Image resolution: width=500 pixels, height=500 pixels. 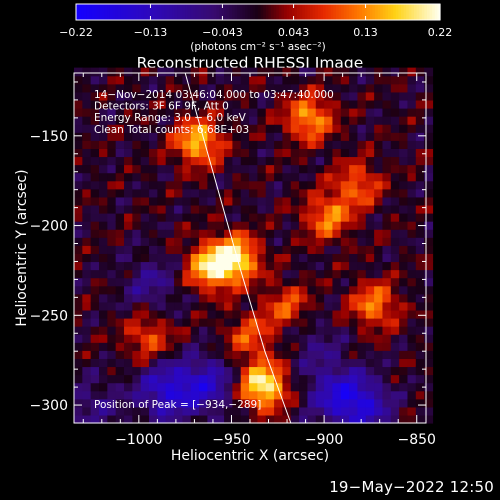 What do you see at coordinates (411, 487) in the screenshot?
I see `footer-date: 19−May−2022 12:50` at bounding box center [411, 487].